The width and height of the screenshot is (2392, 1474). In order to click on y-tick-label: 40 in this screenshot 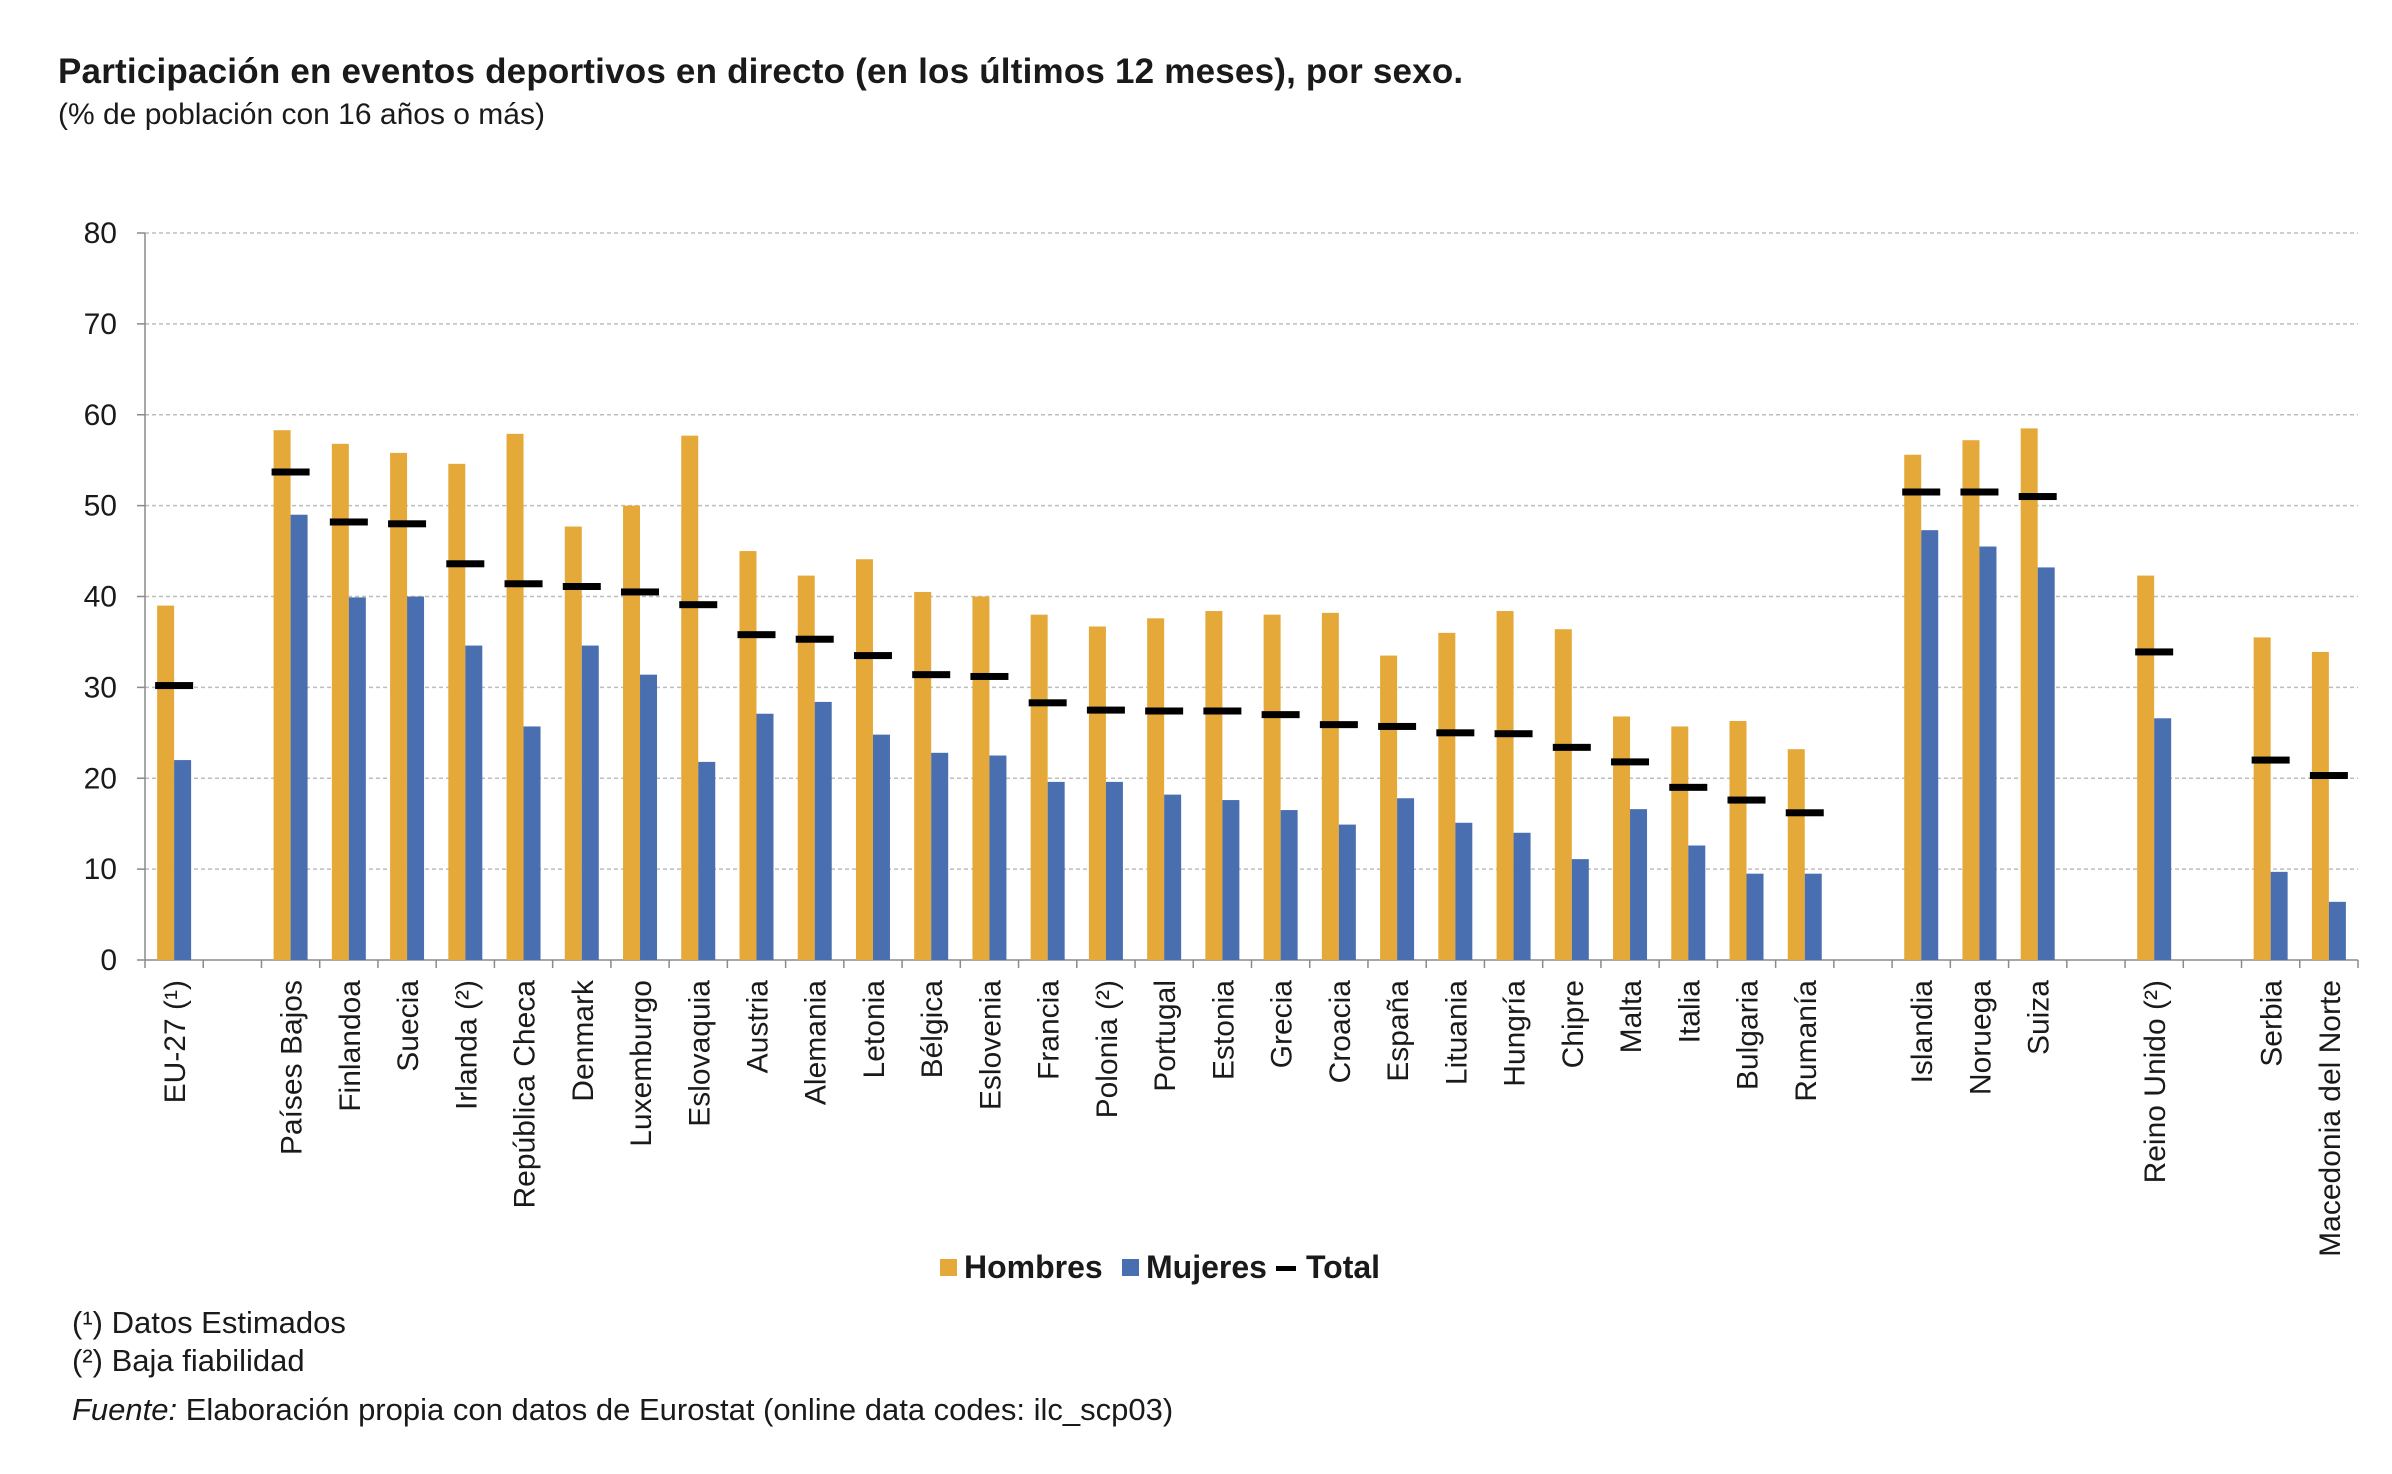, I will do `click(100, 597)`.